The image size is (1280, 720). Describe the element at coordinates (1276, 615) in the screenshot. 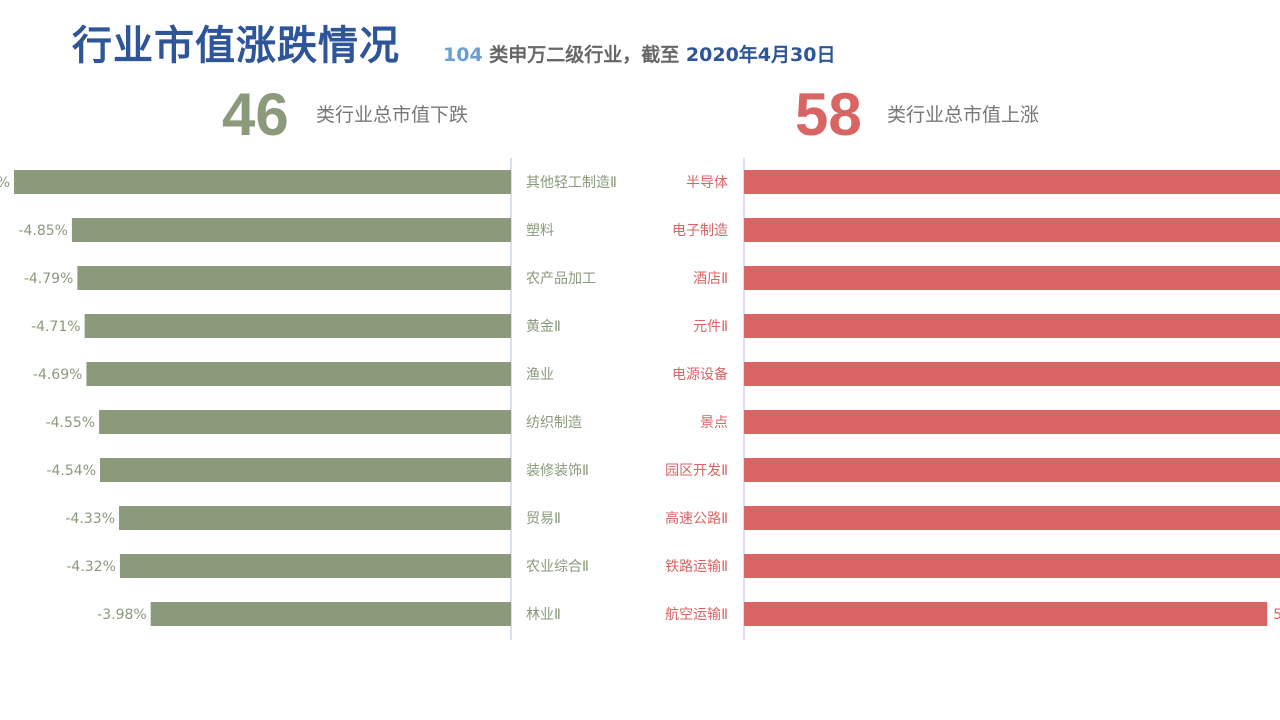

I see `bar-up-value-label: 5.78%` at that location.